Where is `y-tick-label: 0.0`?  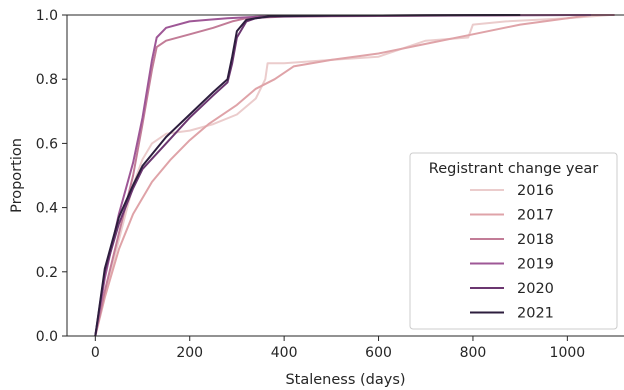 y-tick-label: 0.0 is located at coordinates (47, 337).